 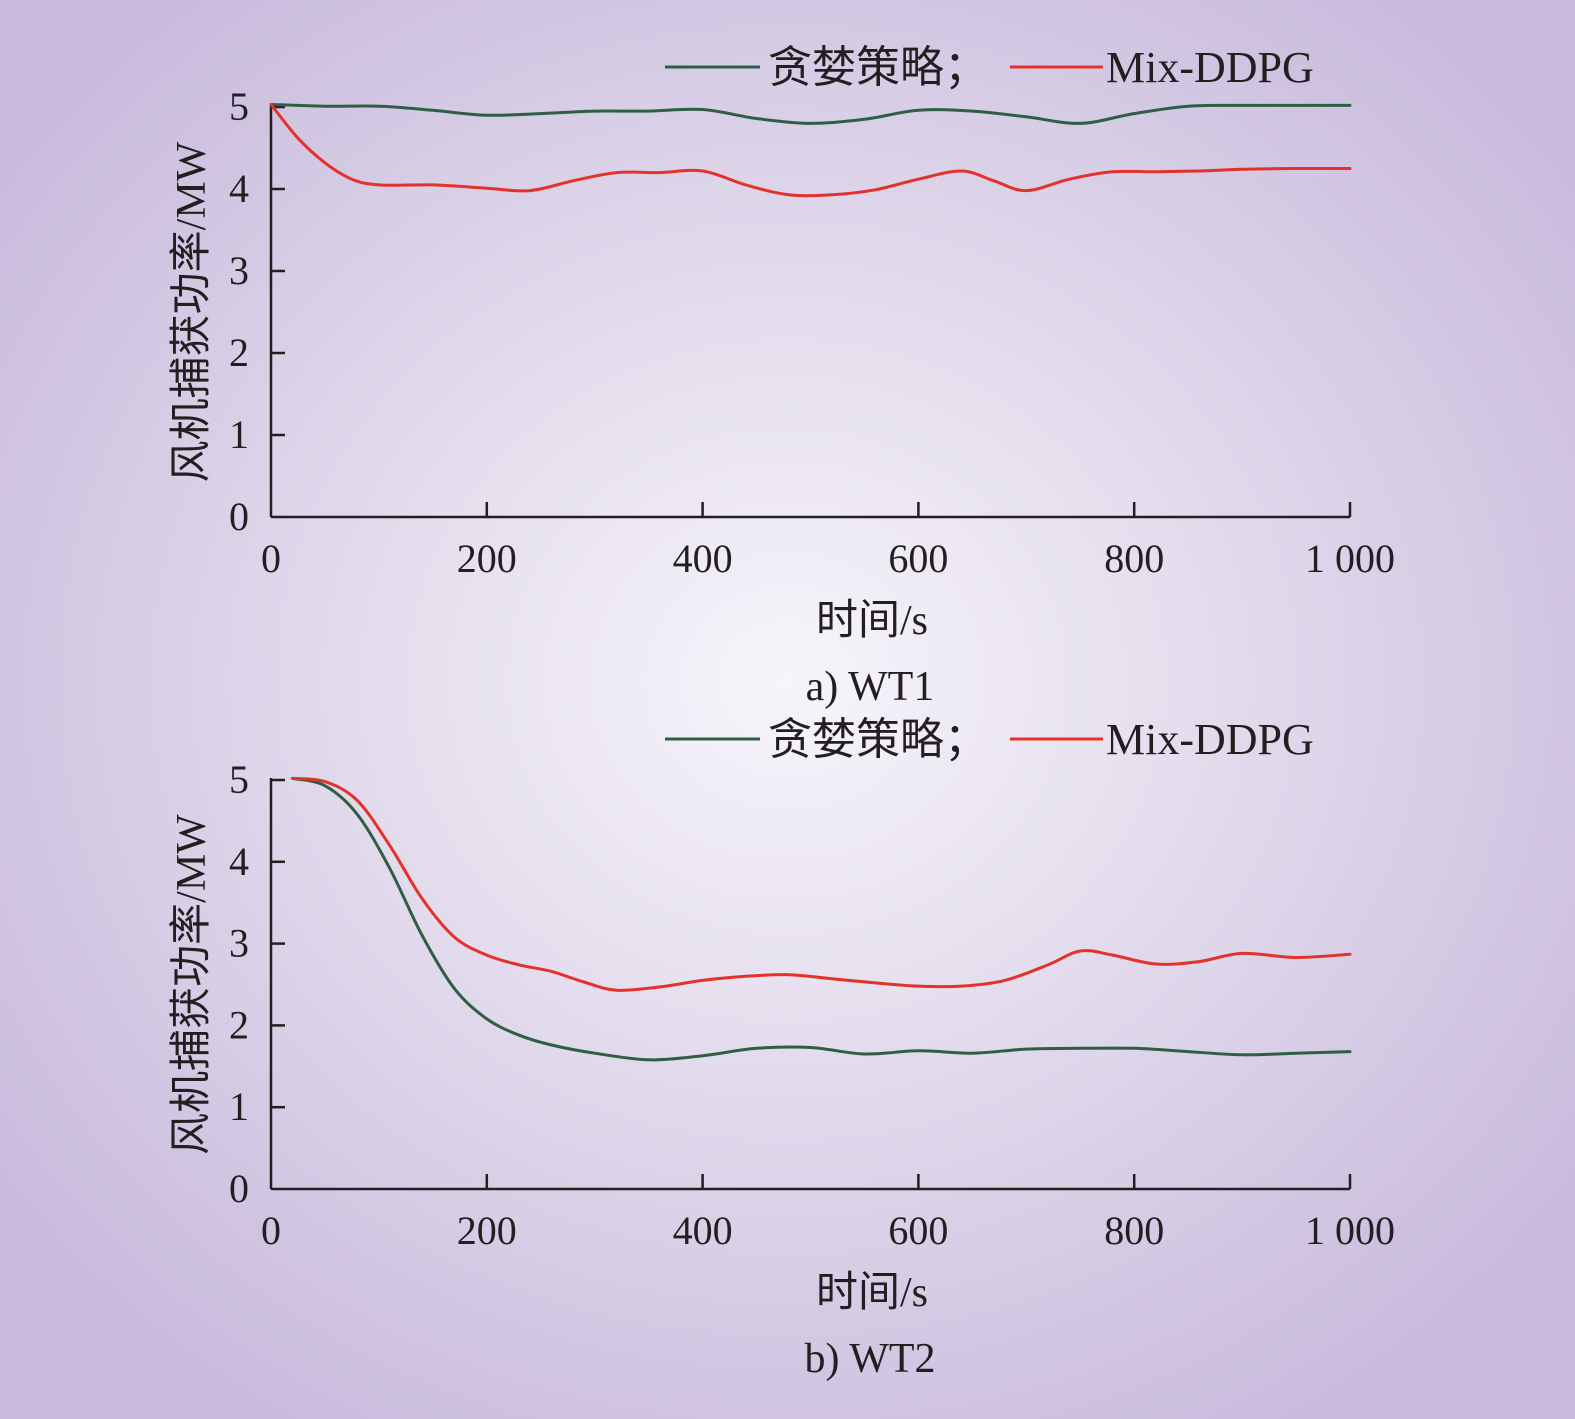 I want to click on panel-caption: b) WT2, so click(x=869, y=1359).